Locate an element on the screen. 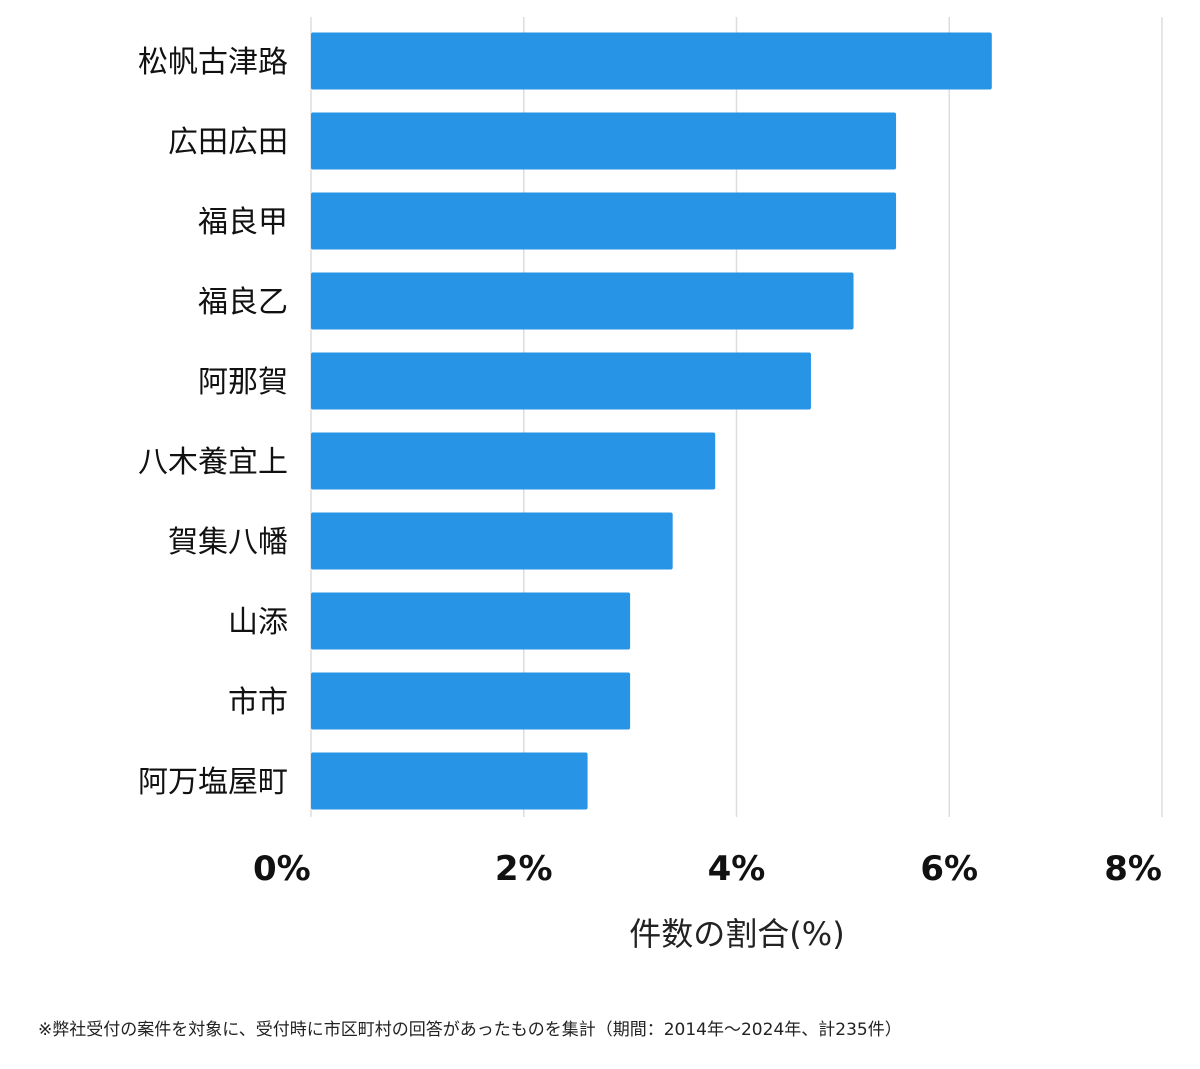 This screenshot has height=1069, width=1200. category-label: 広田広田 is located at coordinates (228, 142).